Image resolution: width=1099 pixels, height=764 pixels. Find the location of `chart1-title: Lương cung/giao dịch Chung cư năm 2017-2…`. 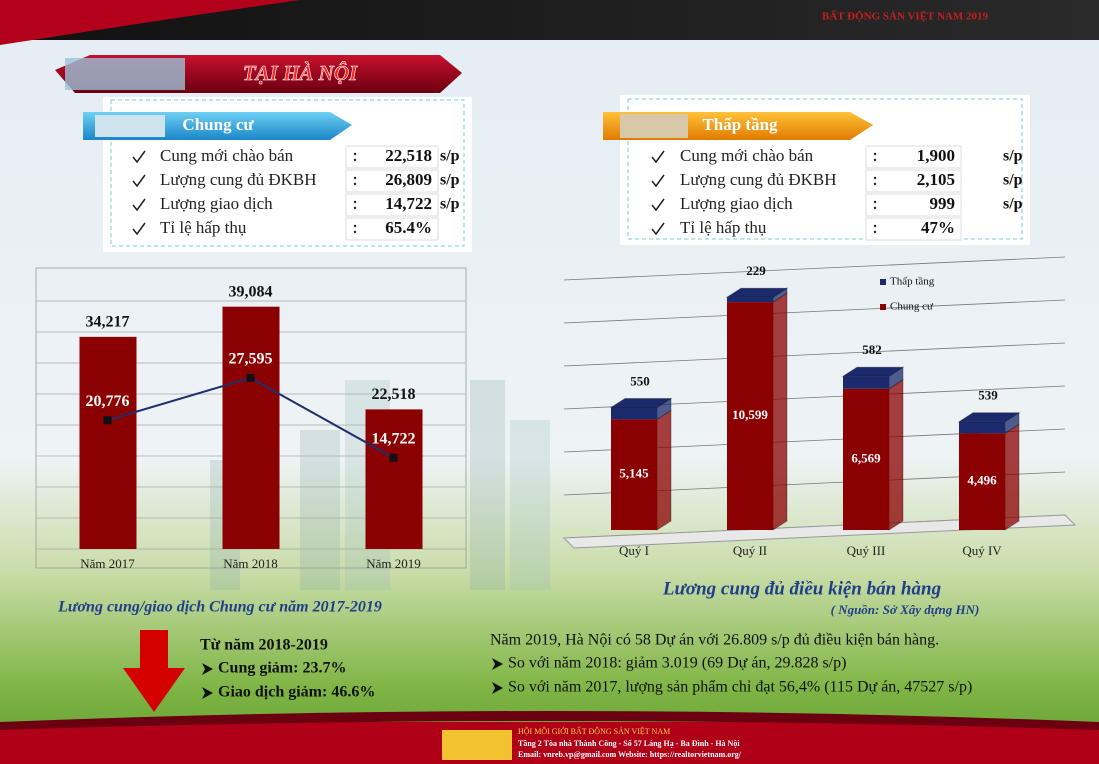

chart1-title: Lương cung/giao dịch Chung cư năm 2017-2… is located at coordinates (219, 607).